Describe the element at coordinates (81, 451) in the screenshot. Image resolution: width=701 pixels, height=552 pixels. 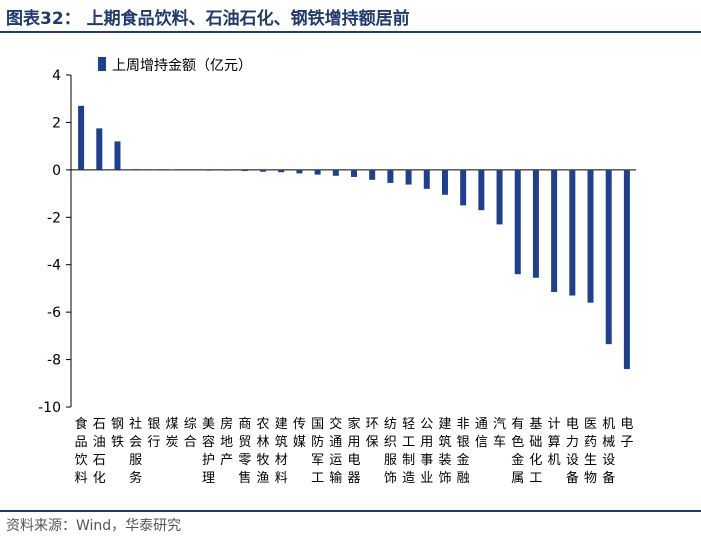
I see `category-label: 食品饮料` at that location.